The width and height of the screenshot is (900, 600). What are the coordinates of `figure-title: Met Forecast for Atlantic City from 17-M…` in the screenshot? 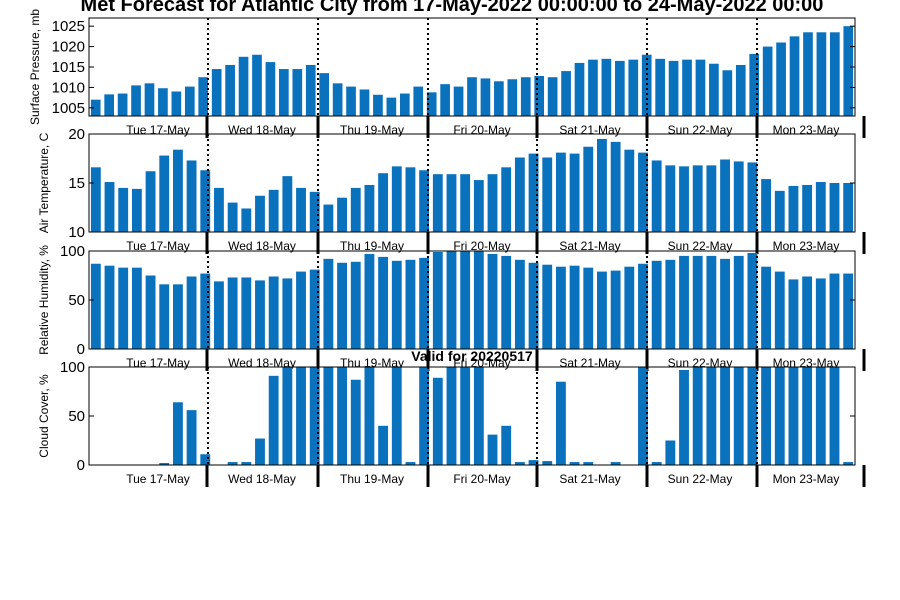 It's located at (452, 8).